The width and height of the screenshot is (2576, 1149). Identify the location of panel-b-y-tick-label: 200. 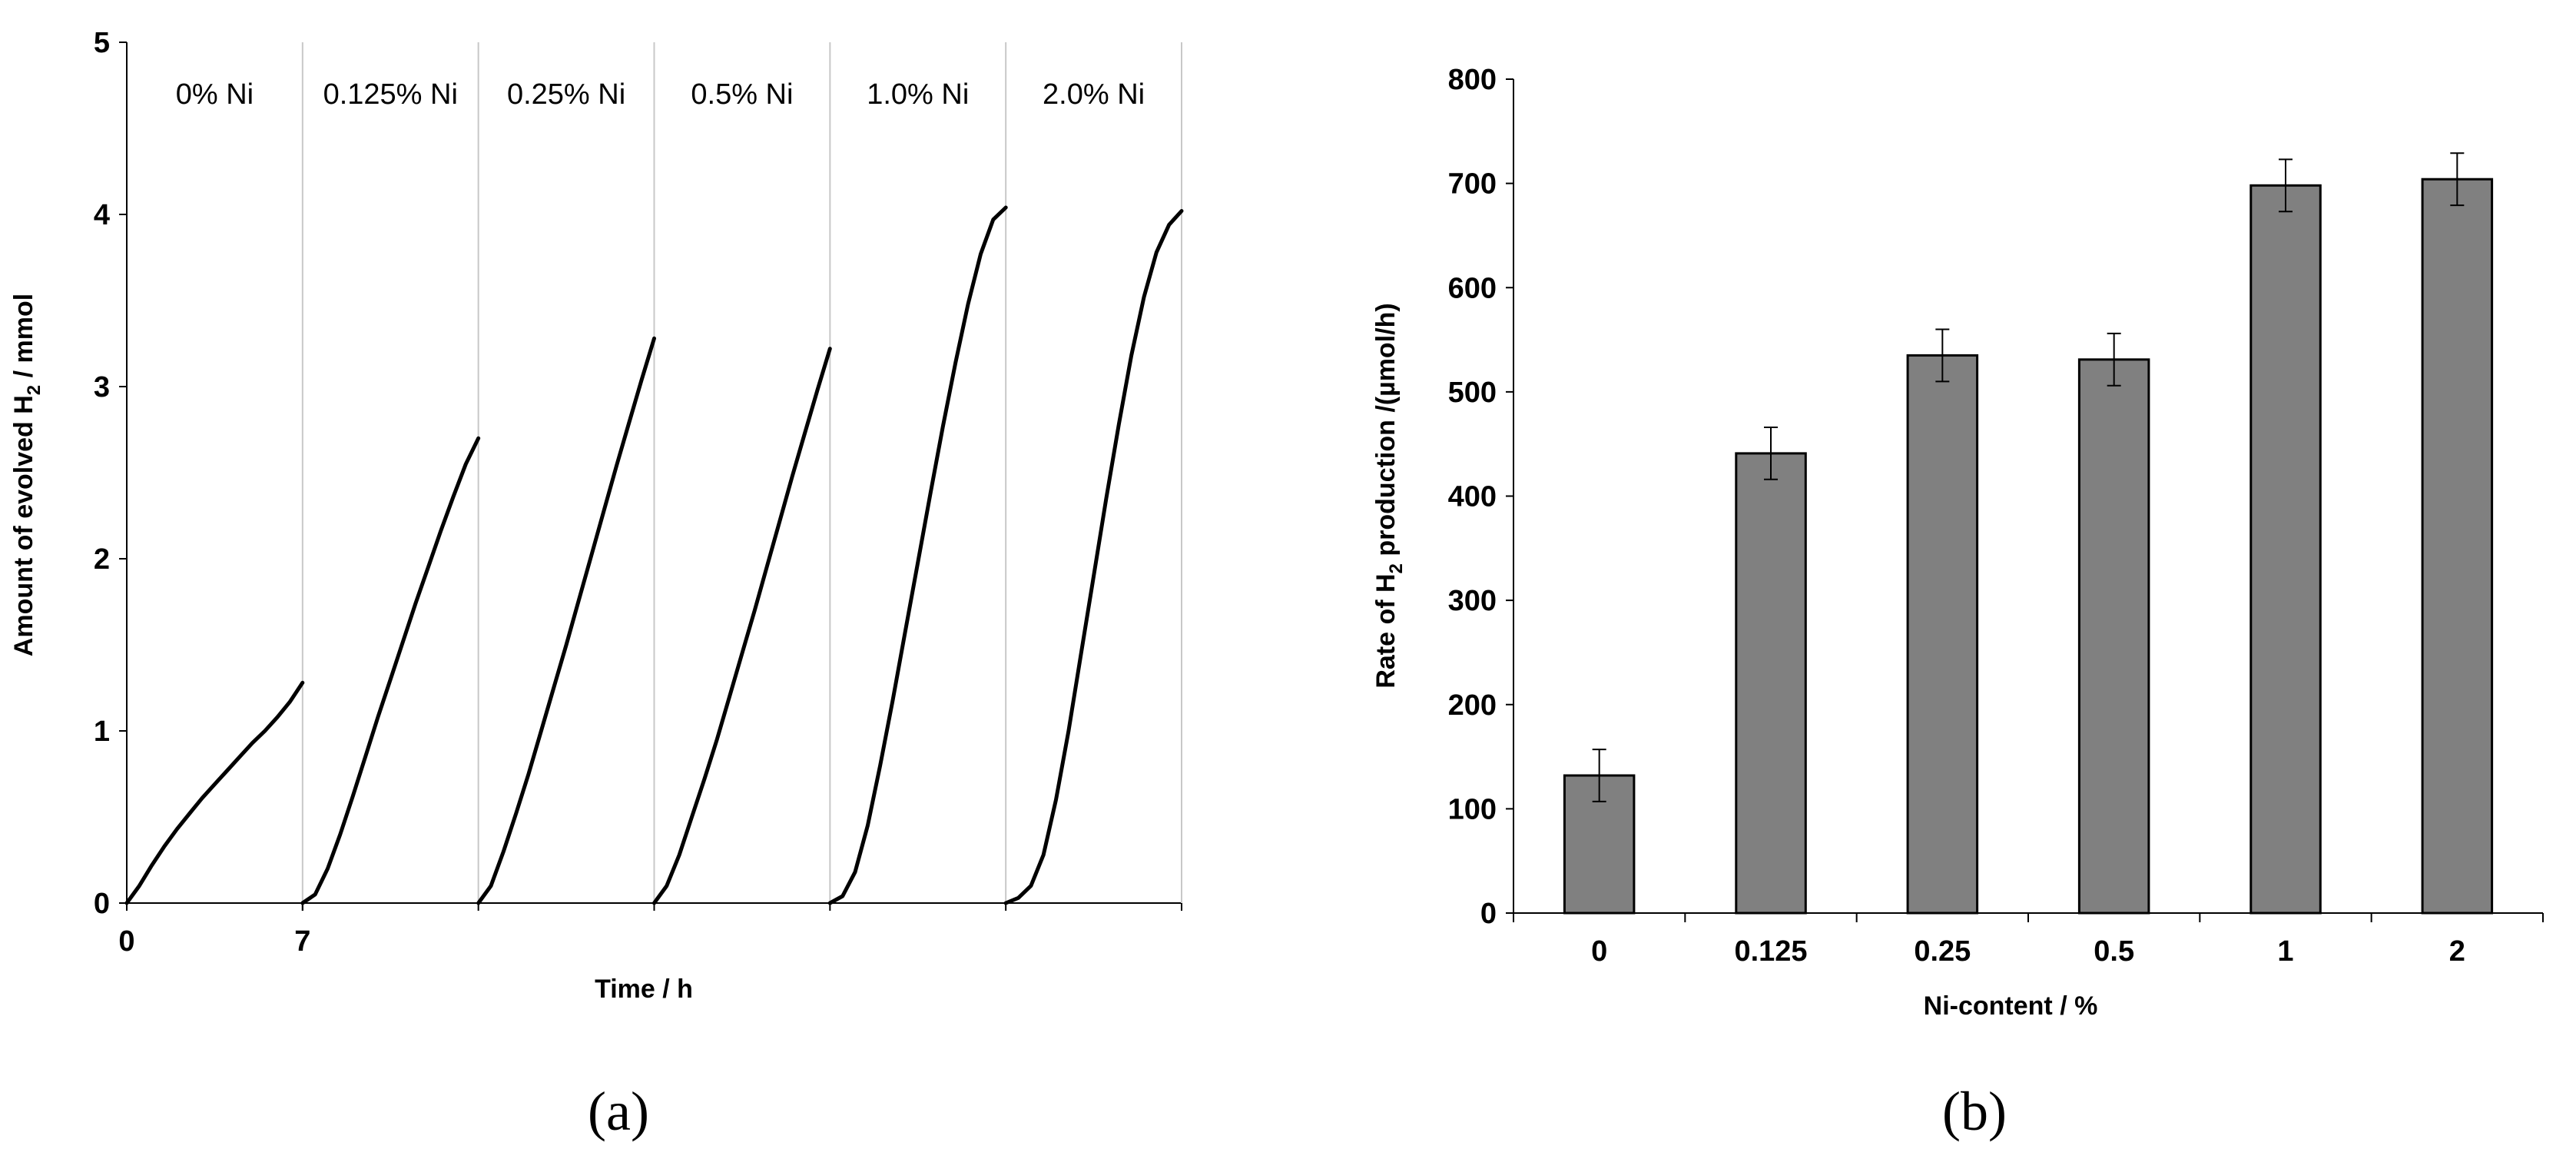
(1472, 705).